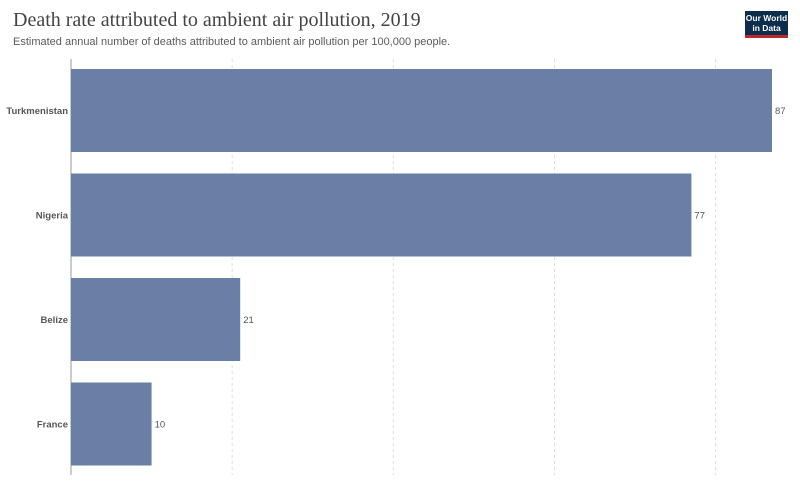 The width and height of the screenshot is (800, 487). I want to click on value-label-france: 10, so click(160, 425).